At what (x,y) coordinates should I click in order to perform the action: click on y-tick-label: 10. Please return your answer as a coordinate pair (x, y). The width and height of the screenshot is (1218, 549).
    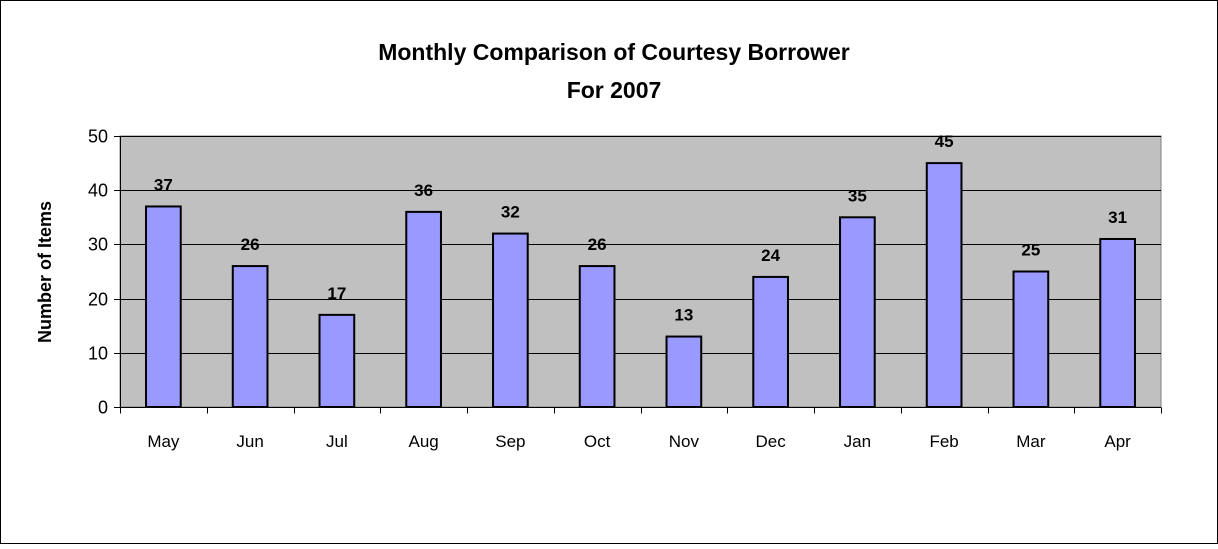
    Looking at the image, I should click on (98, 354).